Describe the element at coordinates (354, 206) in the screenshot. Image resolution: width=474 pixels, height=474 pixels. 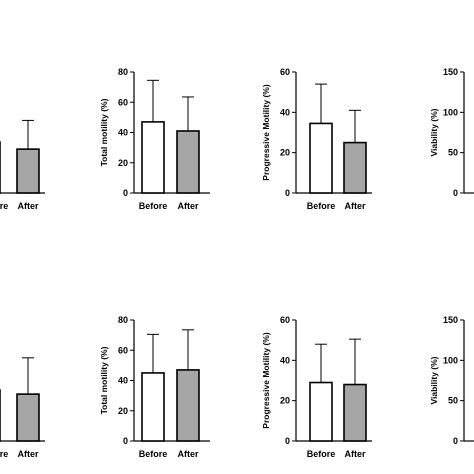
I see `panel-3-category-label: After` at that location.